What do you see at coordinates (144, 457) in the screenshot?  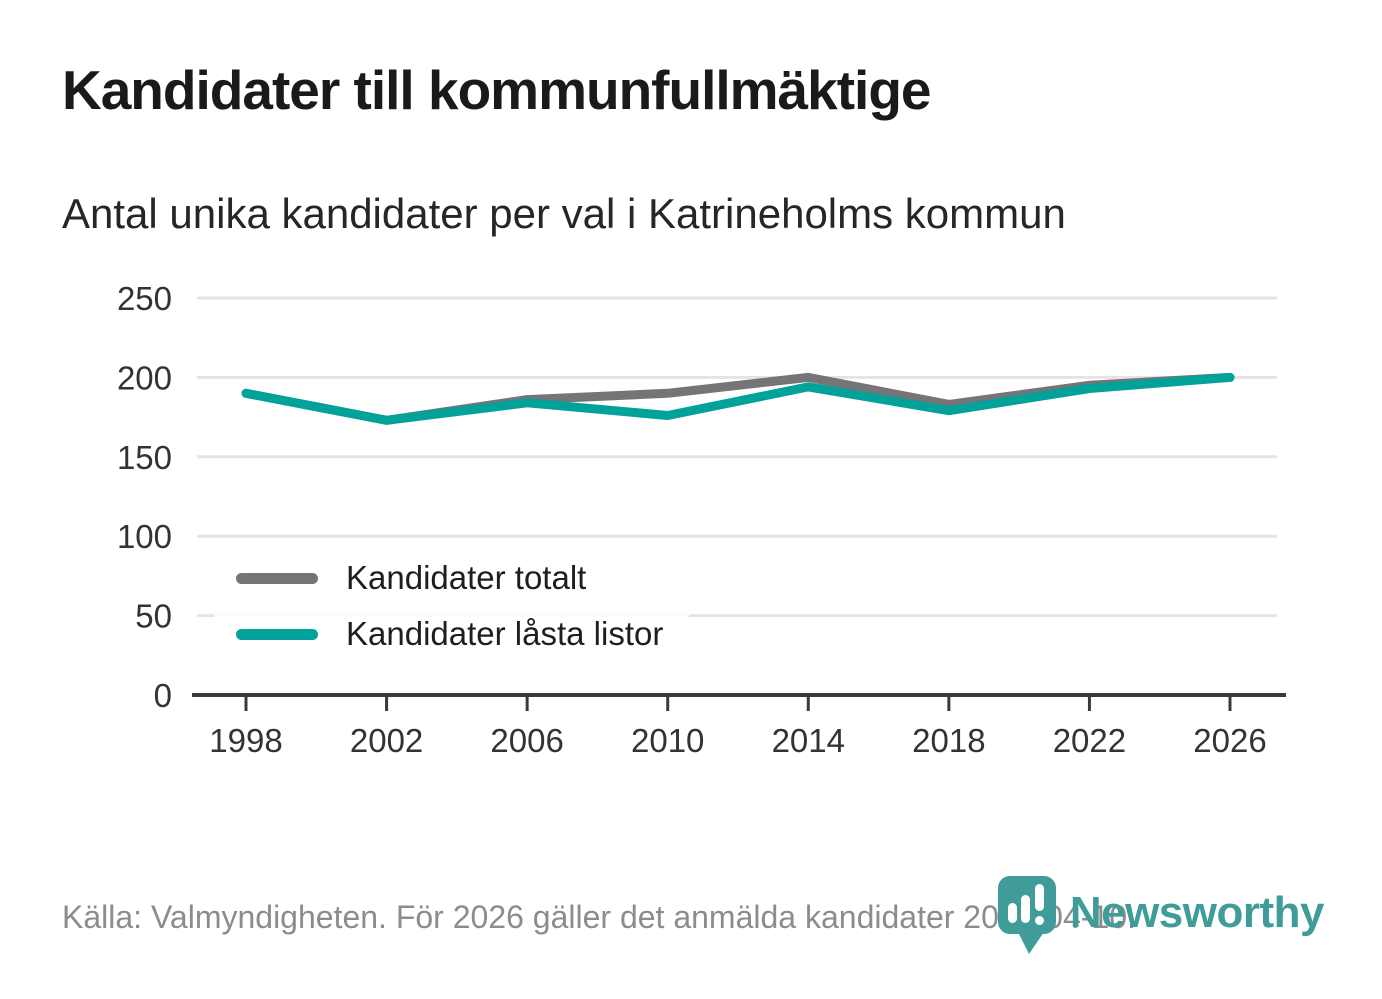 I see `y-tick-label-150: 150` at bounding box center [144, 457].